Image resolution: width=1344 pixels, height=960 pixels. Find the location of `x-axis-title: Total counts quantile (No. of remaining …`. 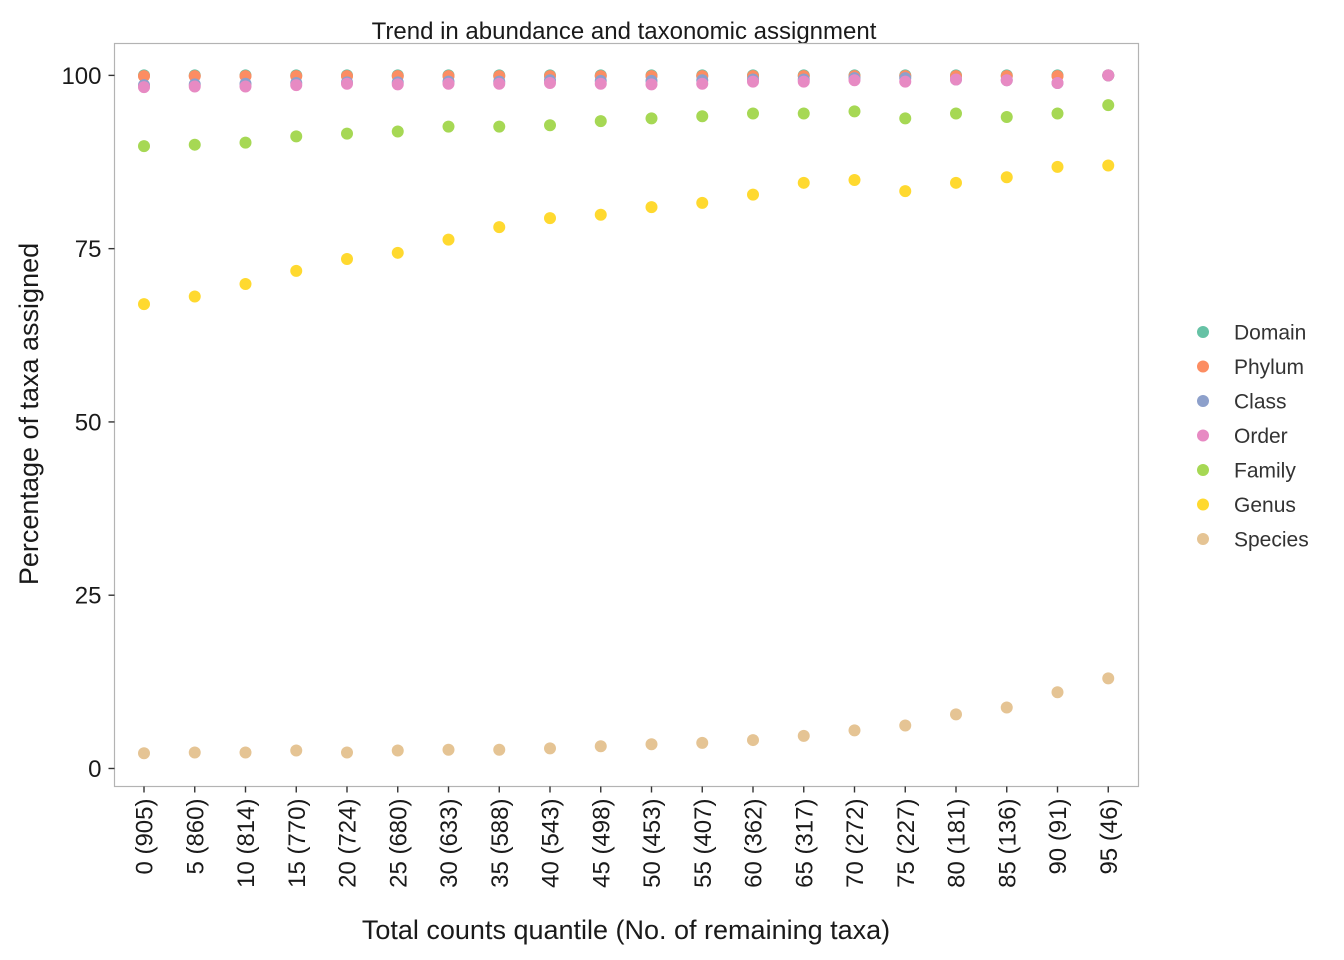

x-axis-title: Total counts quantile (No. of remaining … is located at coordinates (626, 930).